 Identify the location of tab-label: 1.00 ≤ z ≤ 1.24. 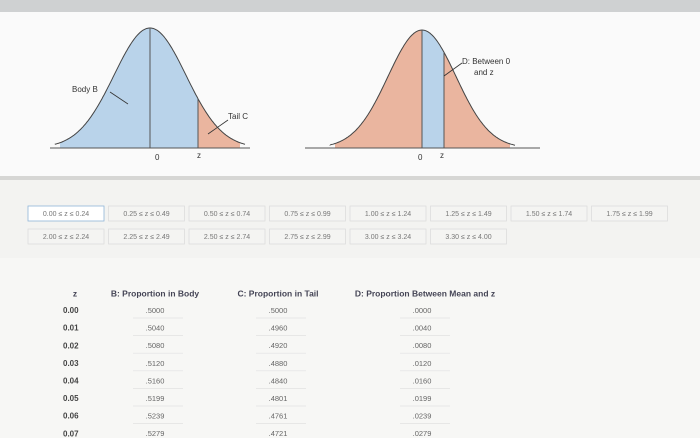
(388, 214).